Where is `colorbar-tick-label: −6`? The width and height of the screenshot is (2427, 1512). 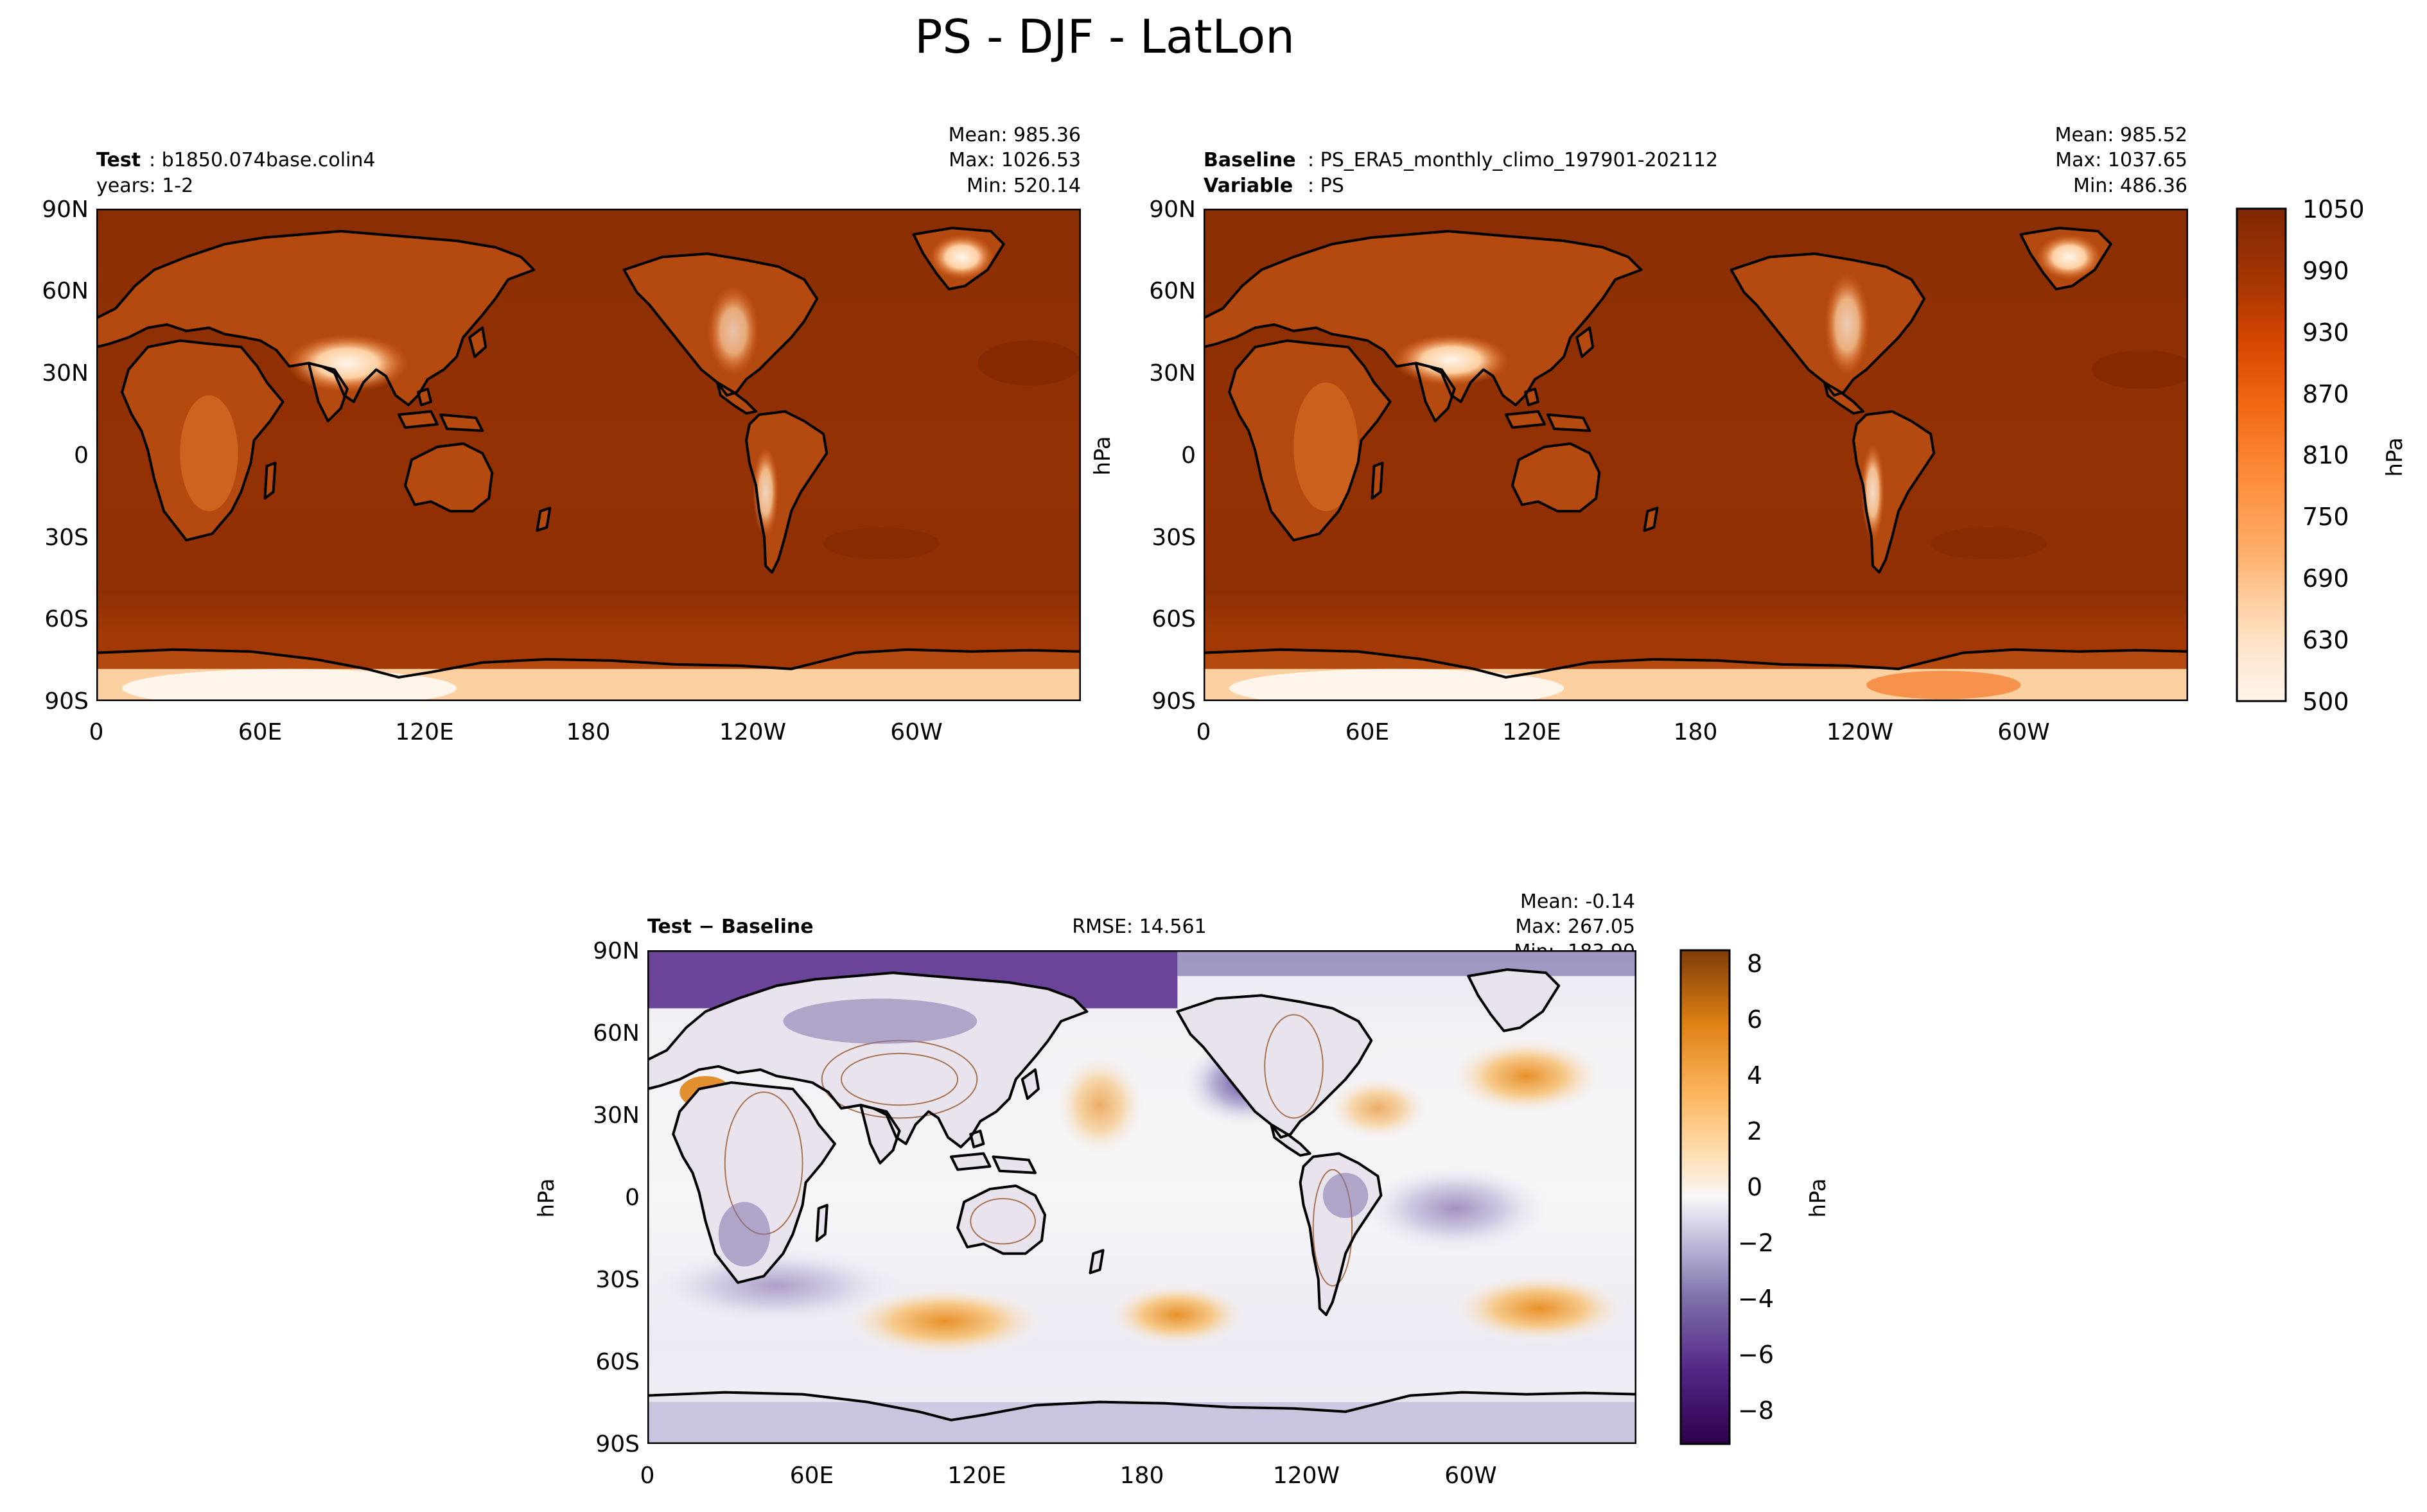 colorbar-tick-label: −6 is located at coordinates (1756, 1355).